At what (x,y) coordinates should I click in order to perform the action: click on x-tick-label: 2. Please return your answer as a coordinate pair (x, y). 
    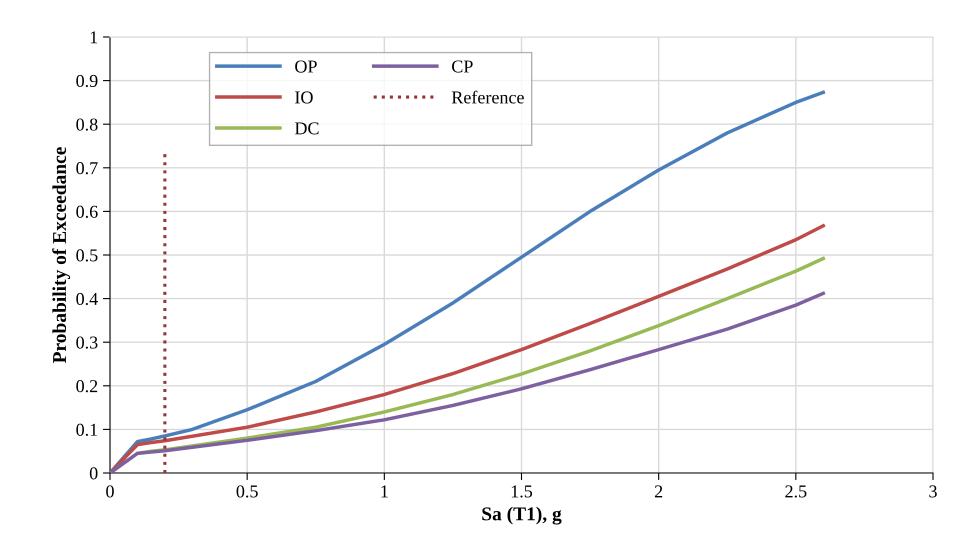
    Looking at the image, I should click on (658, 491).